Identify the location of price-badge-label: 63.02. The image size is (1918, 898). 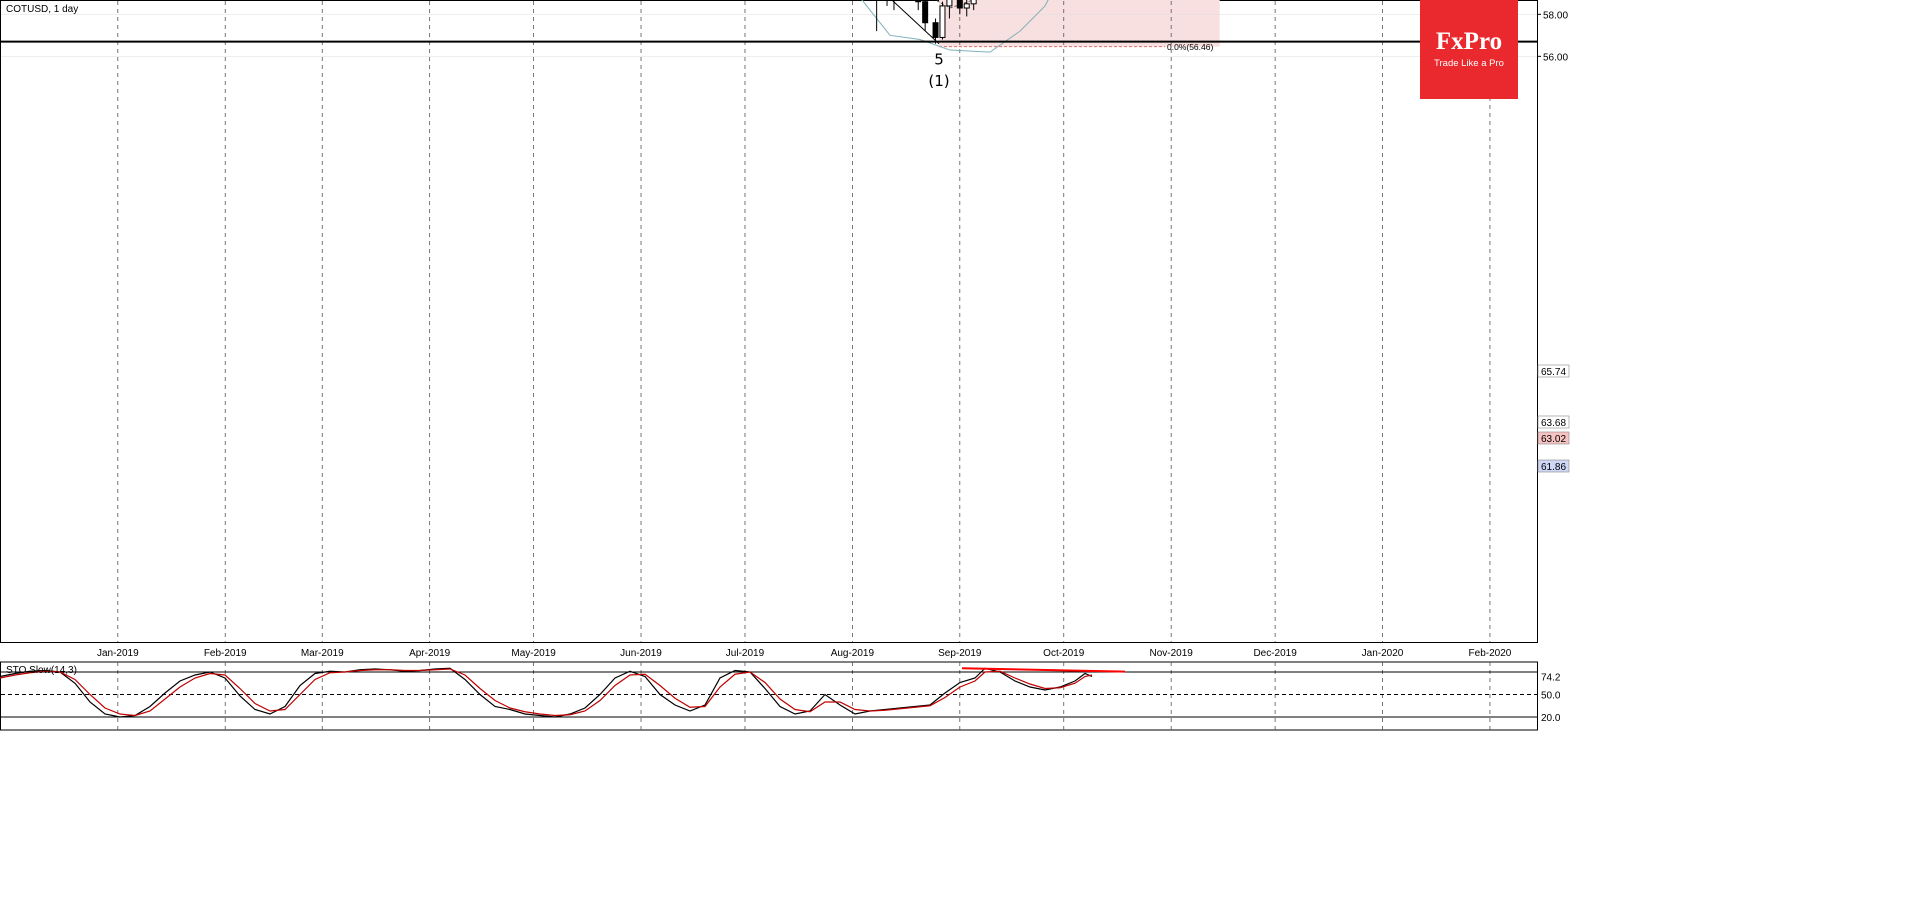
(1553, 439).